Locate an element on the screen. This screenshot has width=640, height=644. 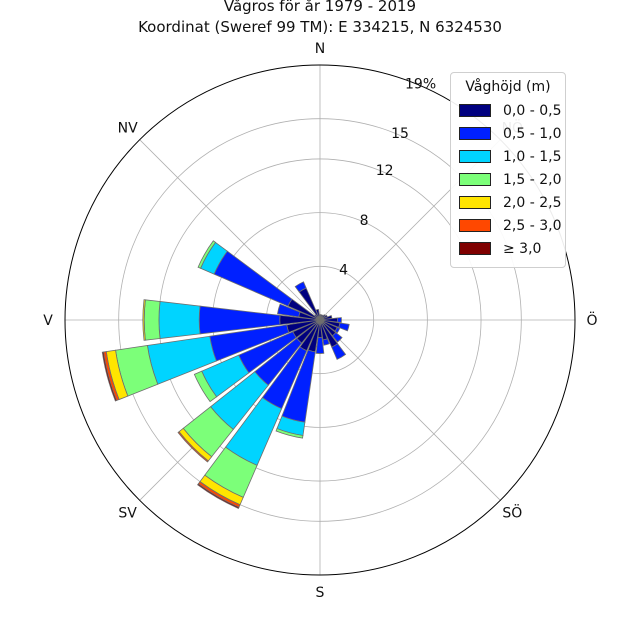
legend-label: 2,5 - 3,0 is located at coordinates (532, 225).